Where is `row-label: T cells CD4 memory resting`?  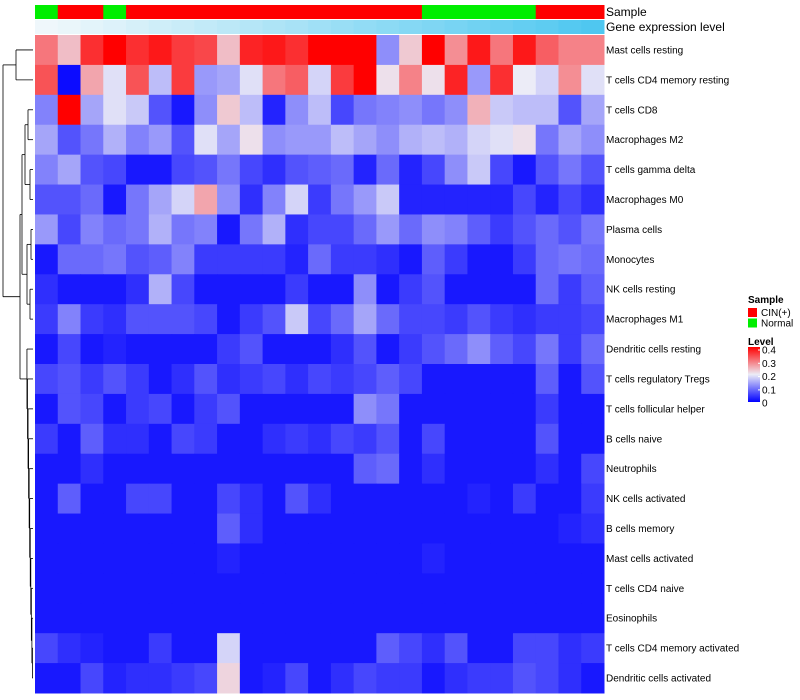
row-label: T cells CD4 memory resting is located at coordinates (667, 80).